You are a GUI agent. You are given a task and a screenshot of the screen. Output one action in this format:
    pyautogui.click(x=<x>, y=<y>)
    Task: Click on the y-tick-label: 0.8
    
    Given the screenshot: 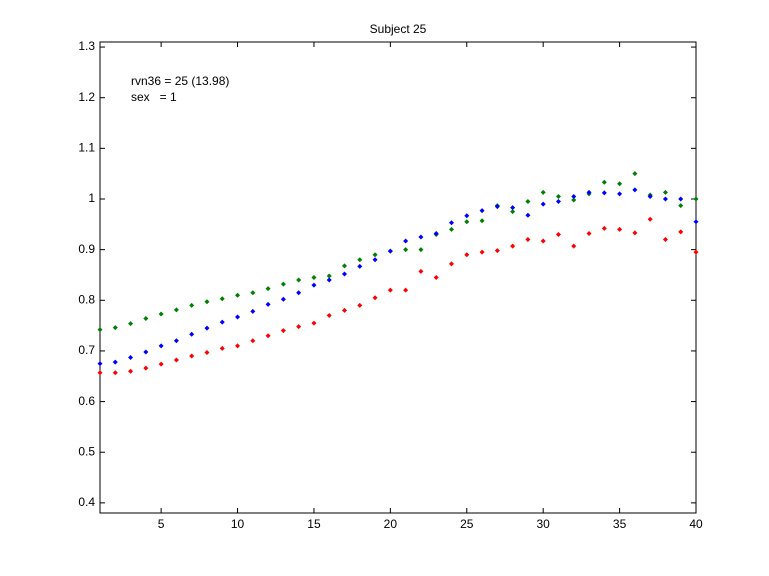 What is the action you would take?
    pyautogui.click(x=86, y=299)
    